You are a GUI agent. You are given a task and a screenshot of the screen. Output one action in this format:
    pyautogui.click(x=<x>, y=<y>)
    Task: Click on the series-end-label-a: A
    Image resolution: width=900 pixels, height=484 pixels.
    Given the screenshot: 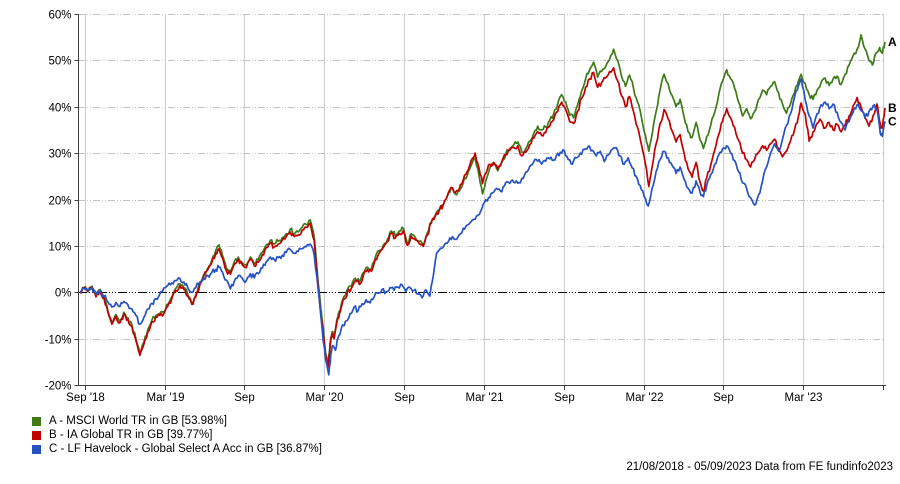 What is the action you would take?
    pyautogui.click(x=892, y=42)
    